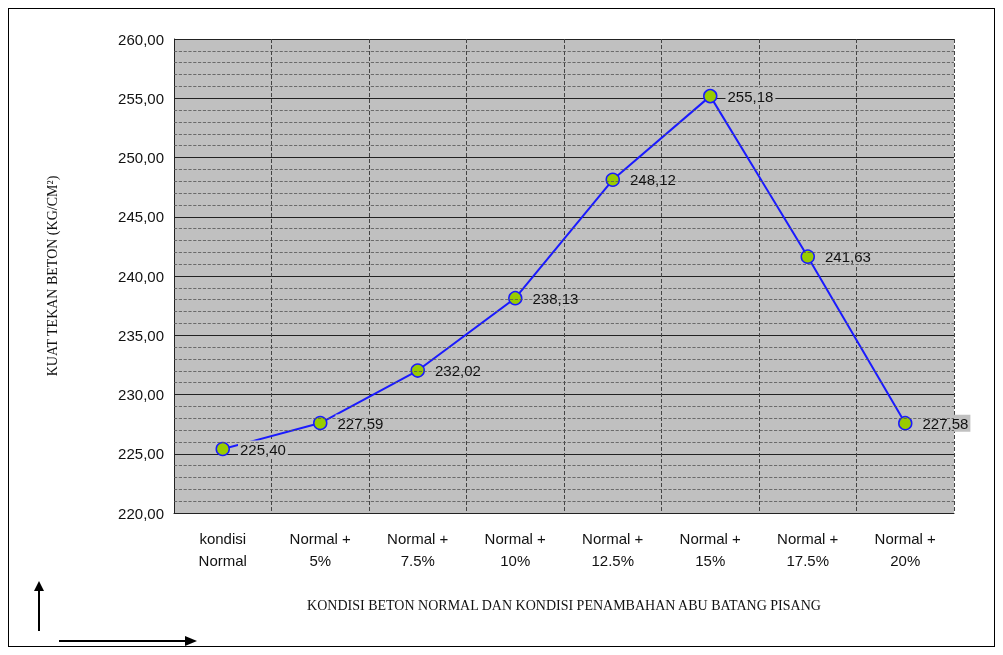  Describe the element at coordinates (141, 394) in the screenshot. I see `y-tick-label: 230,00` at that location.